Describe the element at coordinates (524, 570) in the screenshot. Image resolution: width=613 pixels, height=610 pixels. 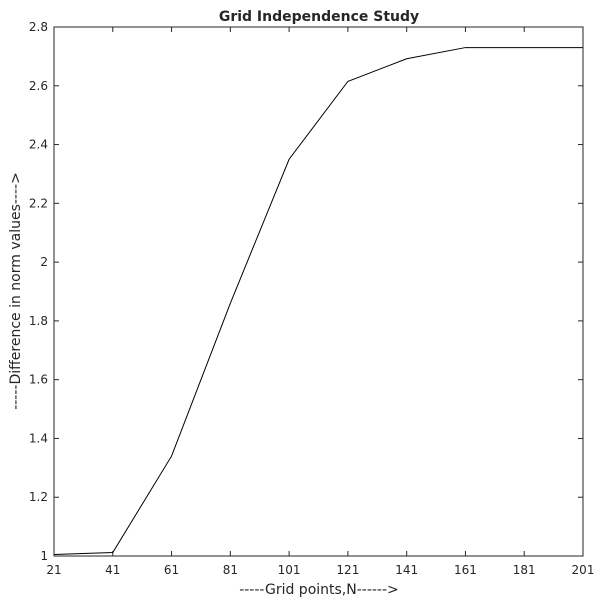
I see `x-tick-label: 181` at that location.